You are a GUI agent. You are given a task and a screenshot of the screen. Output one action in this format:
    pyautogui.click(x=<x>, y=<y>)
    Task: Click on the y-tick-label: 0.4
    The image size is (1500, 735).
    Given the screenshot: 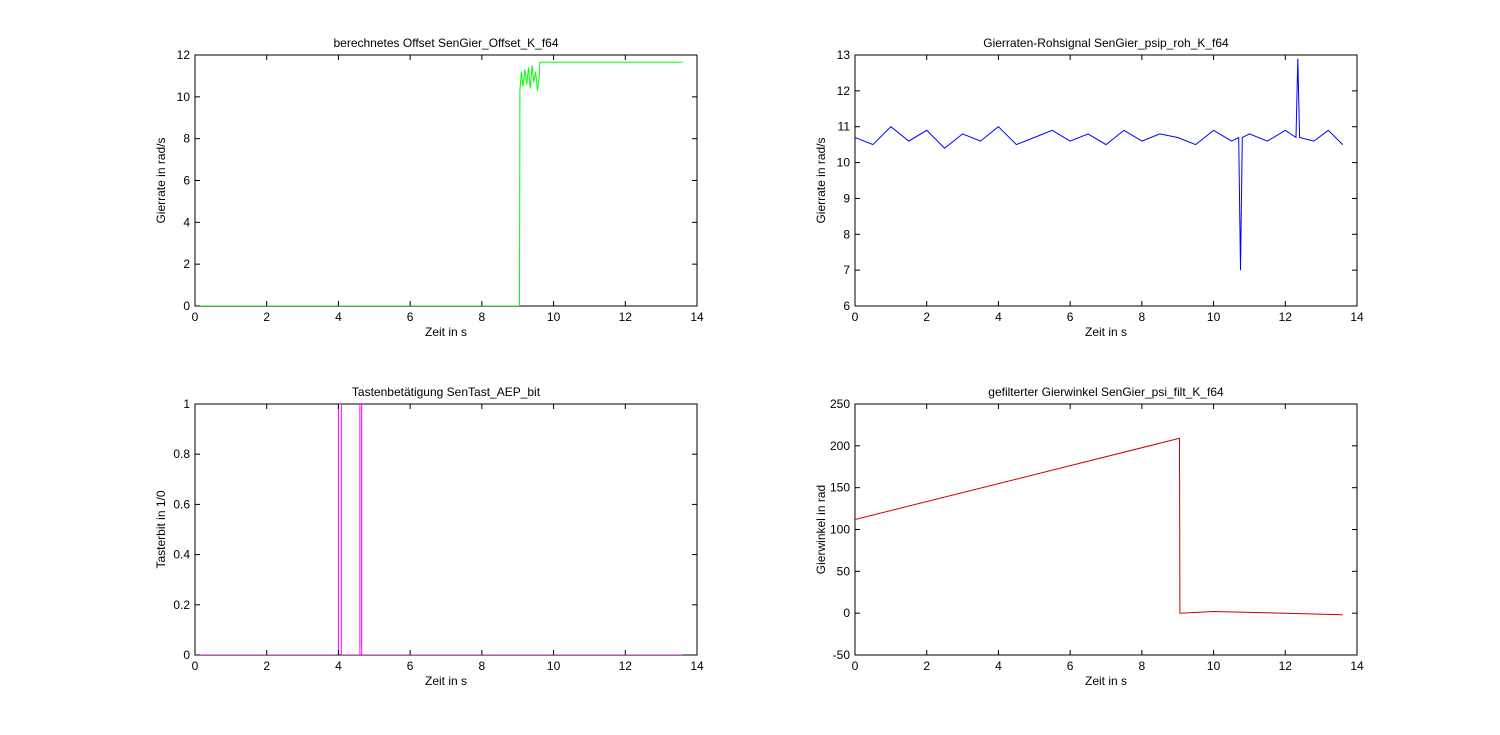 What is the action you would take?
    pyautogui.click(x=181, y=555)
    